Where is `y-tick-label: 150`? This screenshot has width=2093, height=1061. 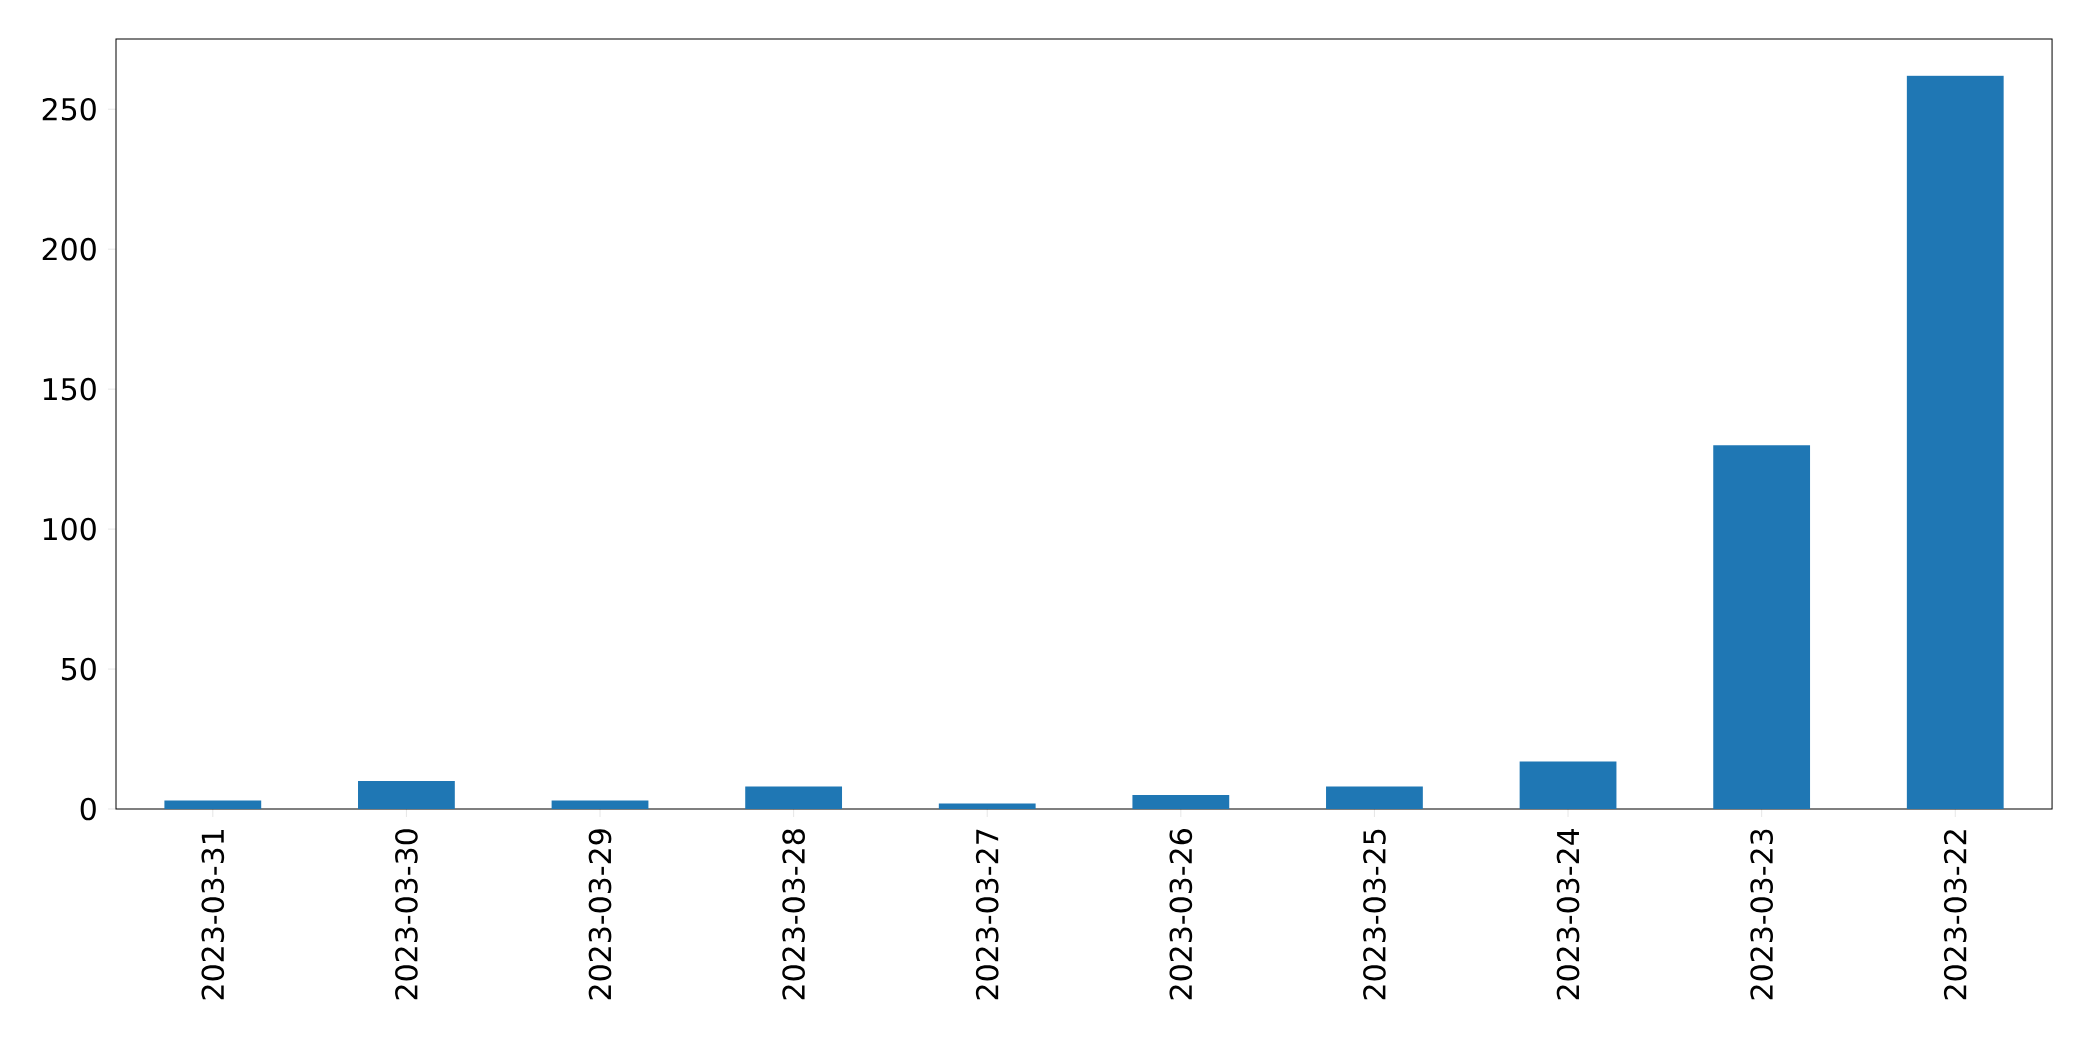
y-tick-label: 150 is located at coordinates (69, 389).